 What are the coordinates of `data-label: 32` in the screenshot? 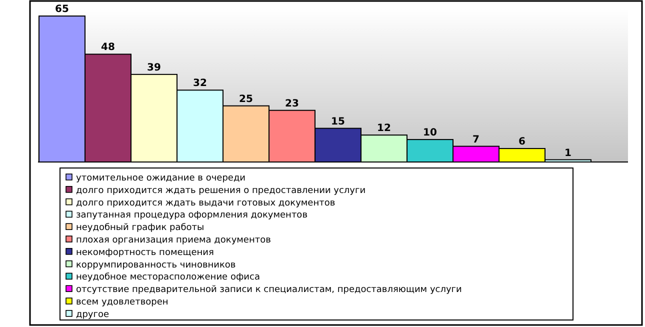 It's located at (200, 84).